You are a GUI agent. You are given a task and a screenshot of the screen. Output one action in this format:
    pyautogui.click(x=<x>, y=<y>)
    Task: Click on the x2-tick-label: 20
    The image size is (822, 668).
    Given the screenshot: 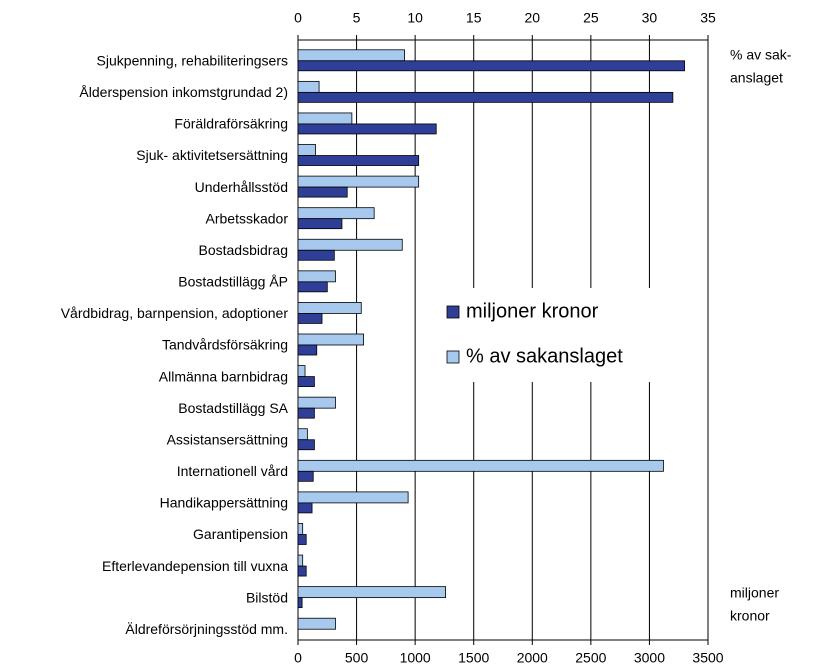 What is the action you would take?
    pyautogui.click(x=532, y=18)
    